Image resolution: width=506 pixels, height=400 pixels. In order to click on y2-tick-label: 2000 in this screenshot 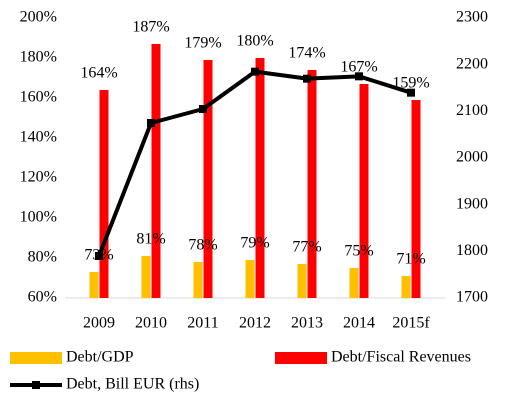, I will do `click(472, 157)`.